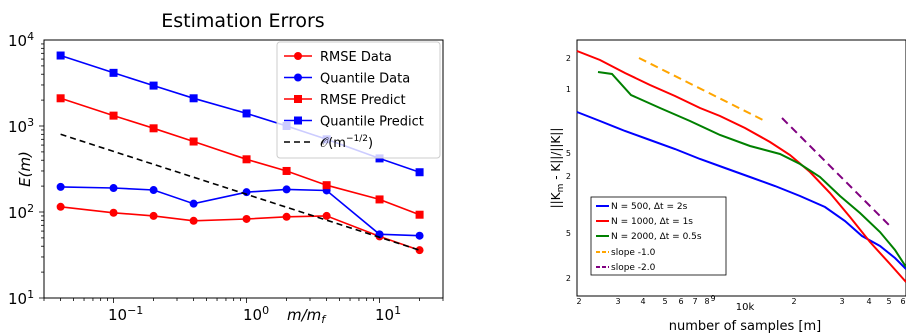 Image resolution: width=906 pixels, height=335 pixels. Describe the element at coordinates (702, 89) in the screenshot. I see `right-series-slope1` at that location.